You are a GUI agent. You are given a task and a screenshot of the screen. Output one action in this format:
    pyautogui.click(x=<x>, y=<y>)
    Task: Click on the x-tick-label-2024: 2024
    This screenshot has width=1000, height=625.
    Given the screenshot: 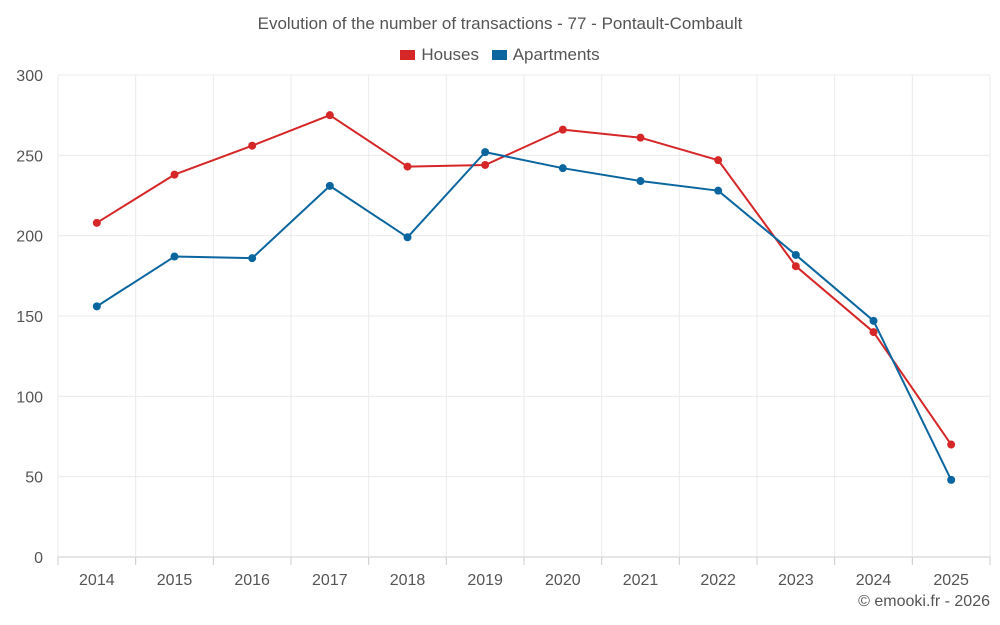 What is the action you would take?
    pyautogui.click(x=874, y=580)
    